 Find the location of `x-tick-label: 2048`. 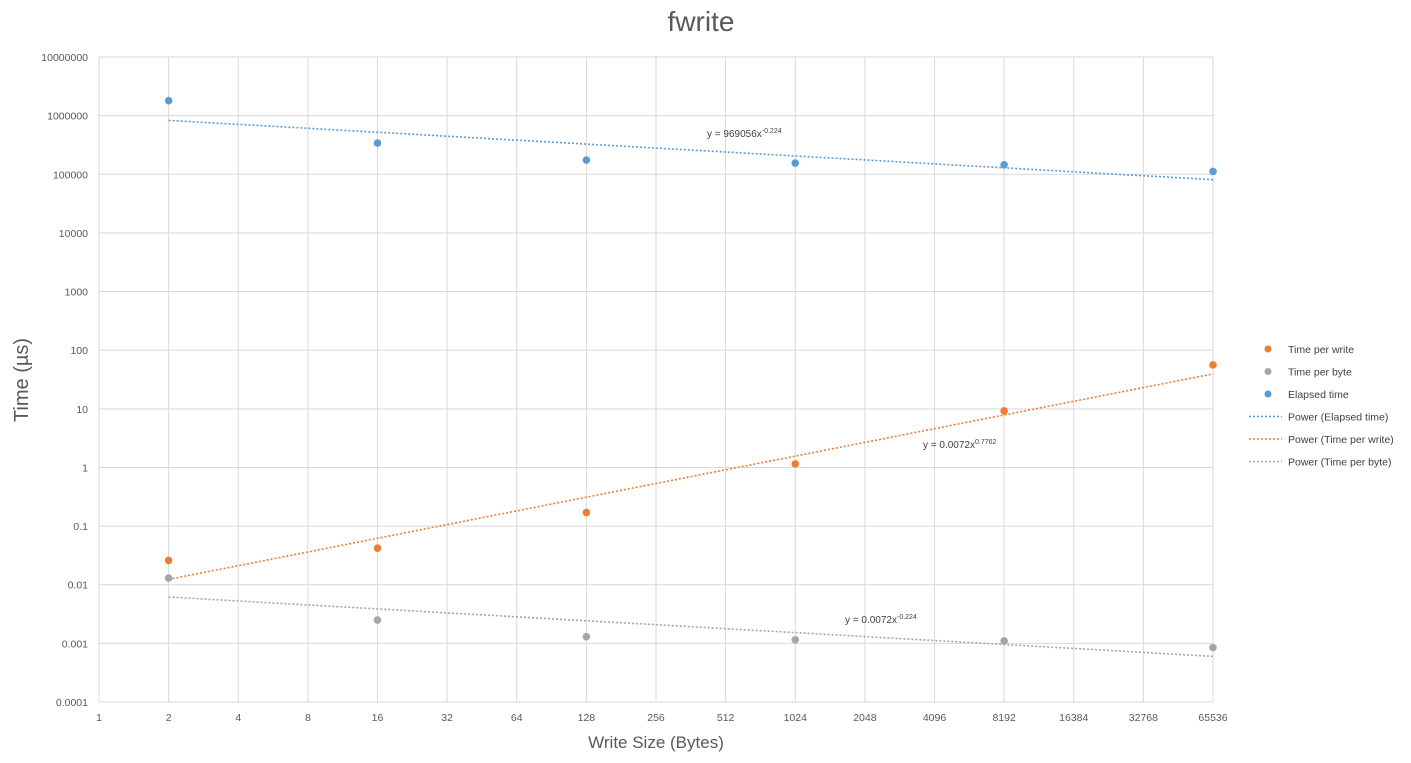

x-tick-label: 2048 is located at coordinates (865, 718).